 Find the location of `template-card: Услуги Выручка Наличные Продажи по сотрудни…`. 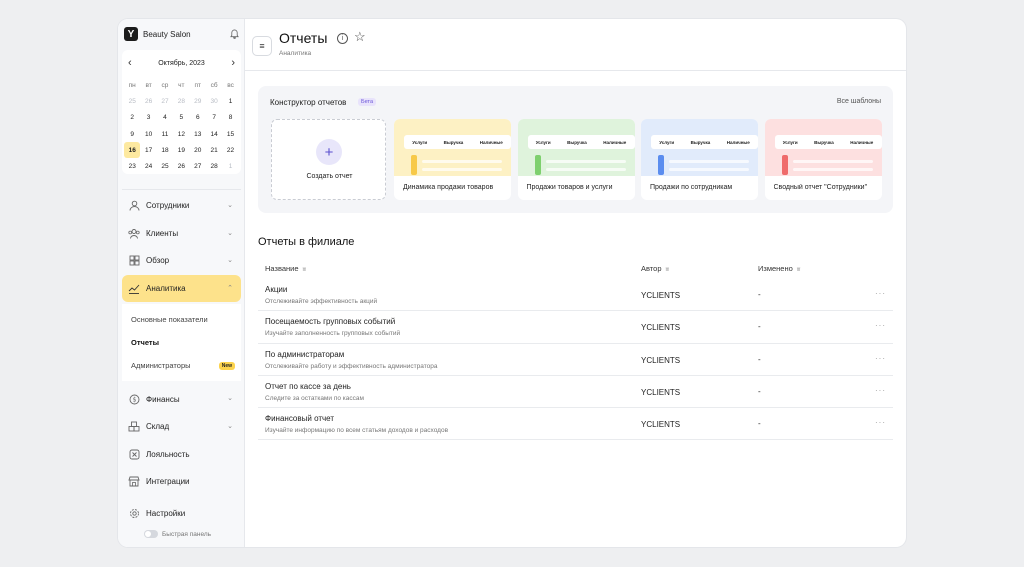

template-card: Услуги Выручка Наличные Продажи по сотрудни… is located at coordinates (699, 159).